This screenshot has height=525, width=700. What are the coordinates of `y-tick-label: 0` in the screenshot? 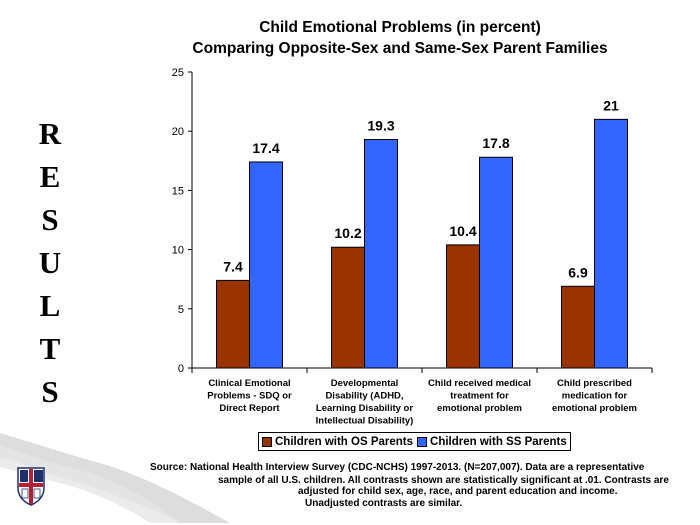 It's located at (181, 369).